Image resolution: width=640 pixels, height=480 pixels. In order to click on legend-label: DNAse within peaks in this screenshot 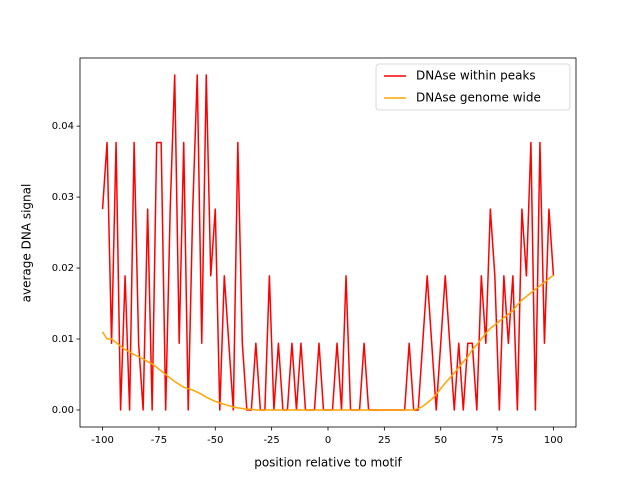, I will do `click(476, 76)`.